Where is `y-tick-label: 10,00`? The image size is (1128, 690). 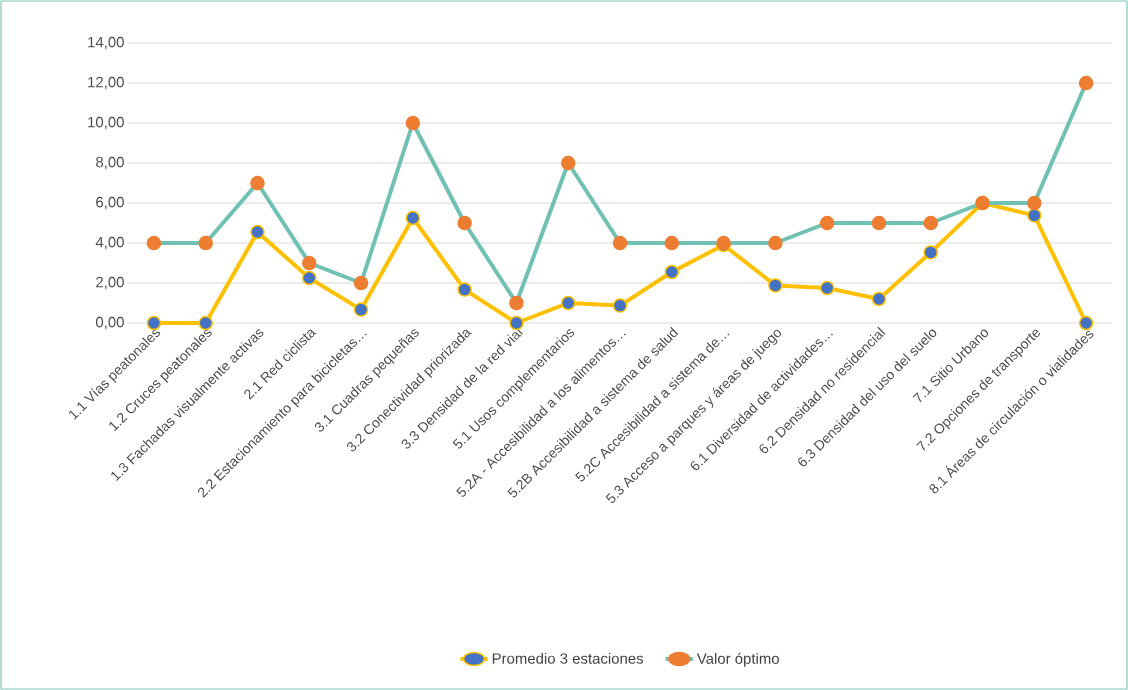
y-tick-label: 10,00 is located at coordinates (106, 123).